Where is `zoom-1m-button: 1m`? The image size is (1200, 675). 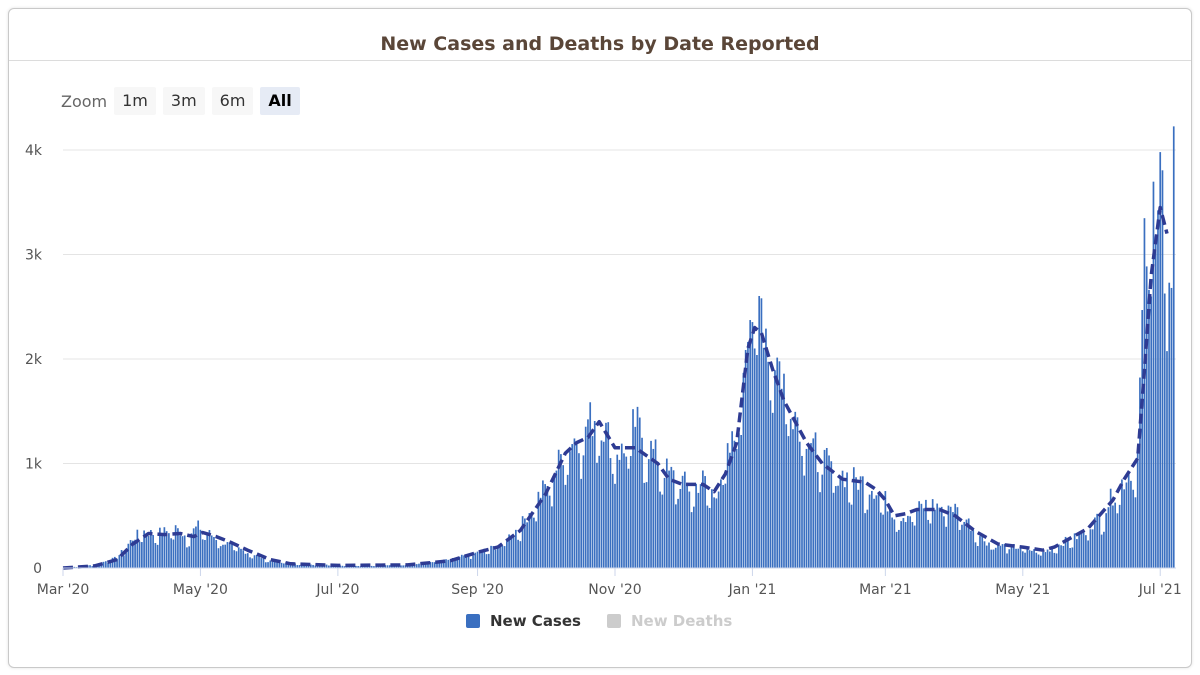
zoom-1m-button: 1m is located at coordinates (135, 101).